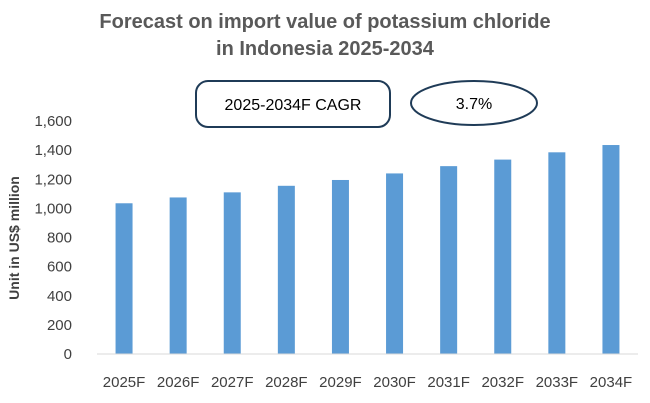  I want to click on x-tick-label: 2032F, so click(502, 382).